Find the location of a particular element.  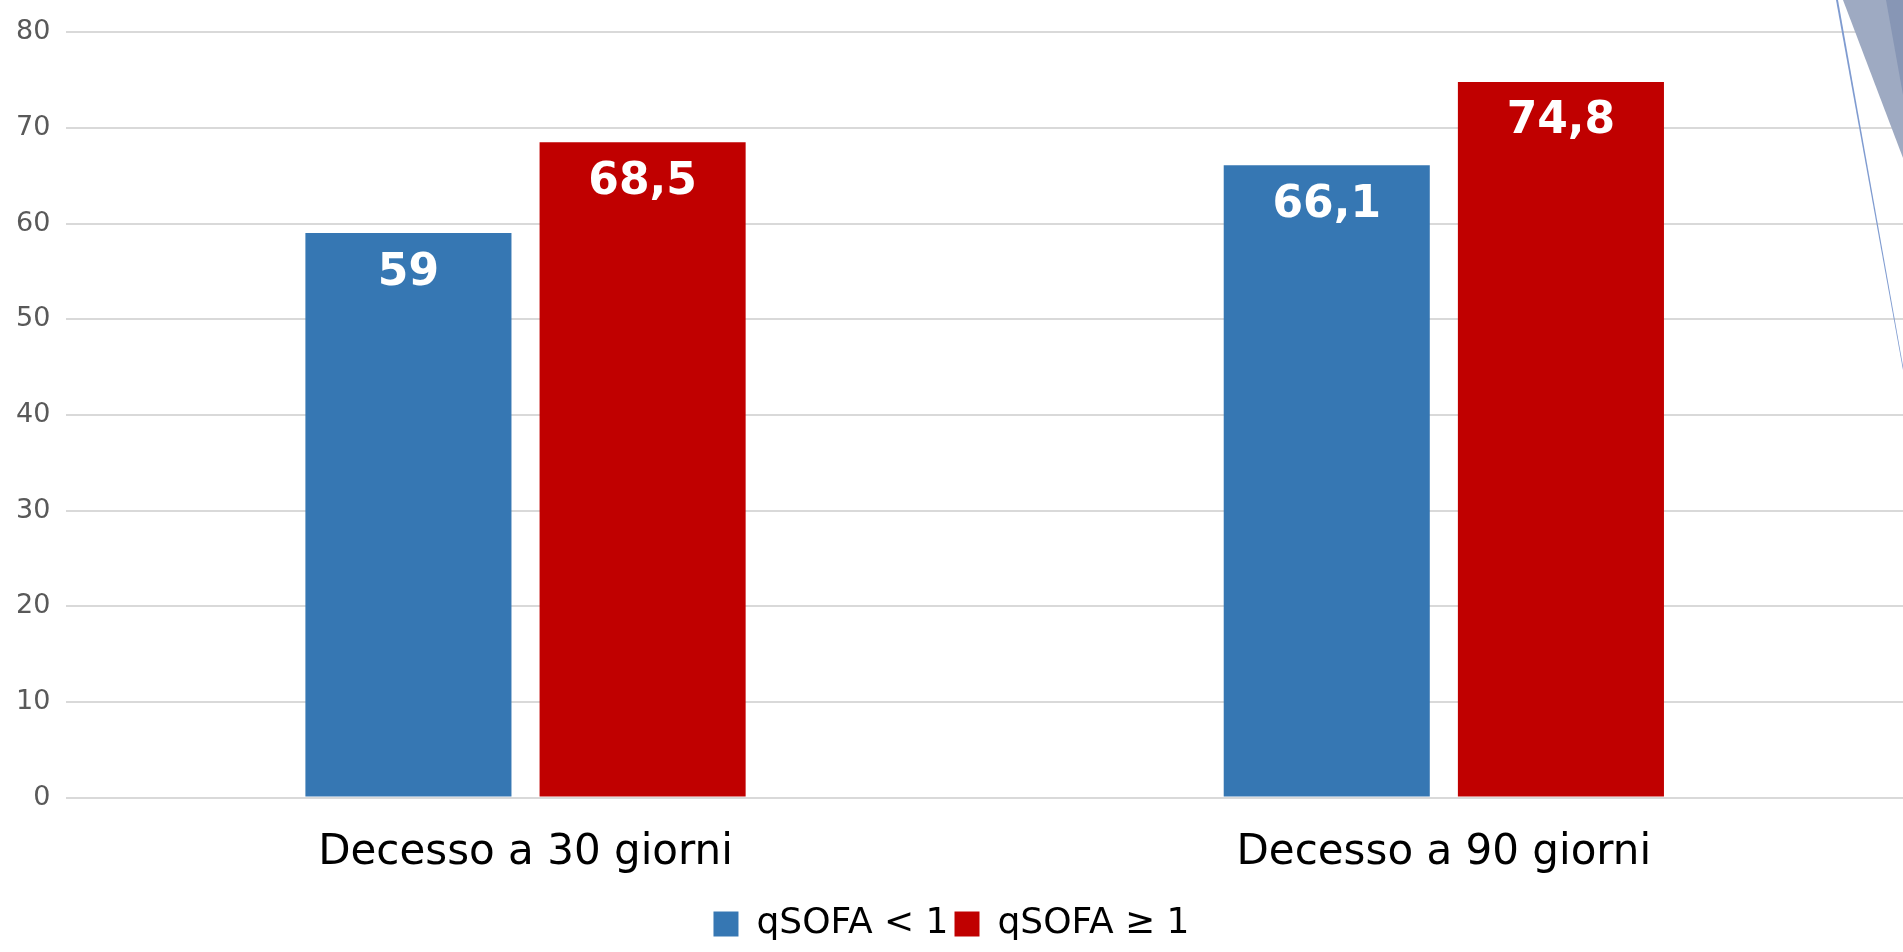

y-tick-label: 60 is located at coordinates (33, 221).